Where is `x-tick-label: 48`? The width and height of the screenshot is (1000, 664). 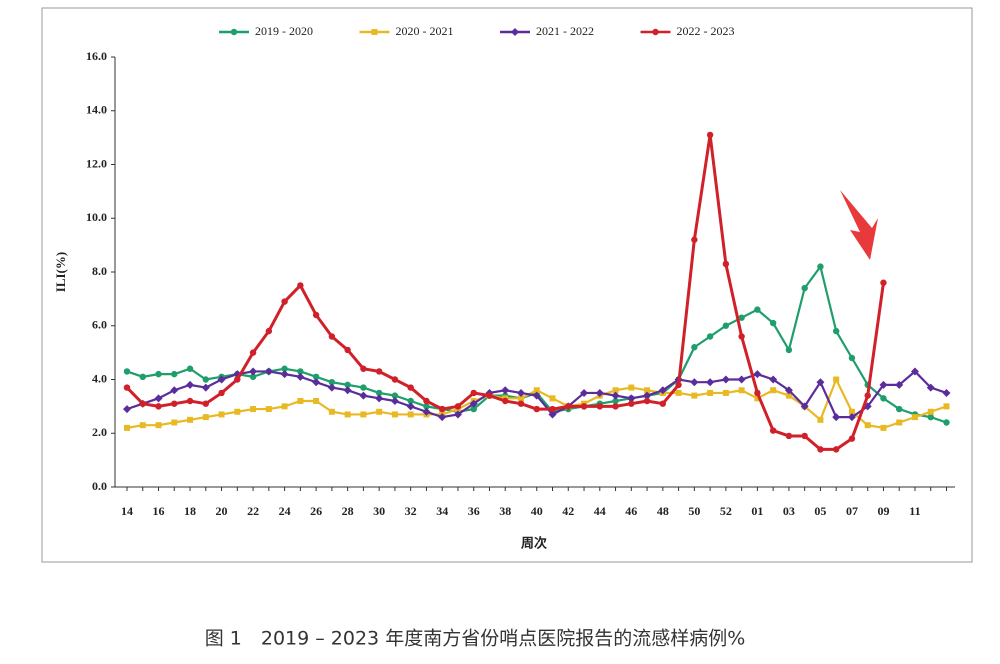
x-tick-label: 48 is located at coordinates (663, 511).